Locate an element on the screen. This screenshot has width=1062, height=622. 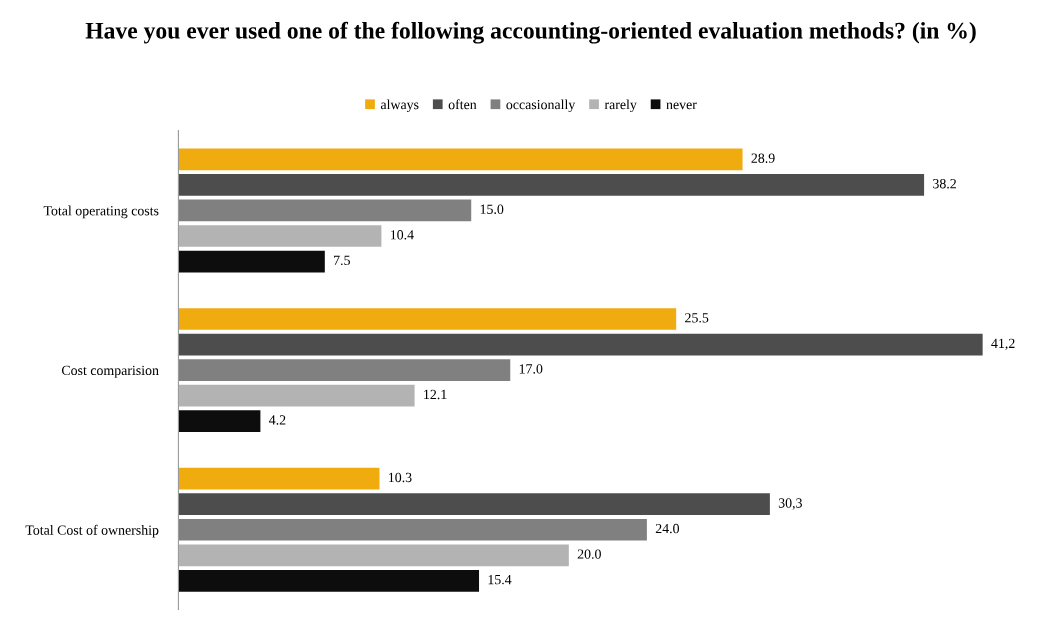
data-label: 41,2 is located at coordinates (1003, 344).